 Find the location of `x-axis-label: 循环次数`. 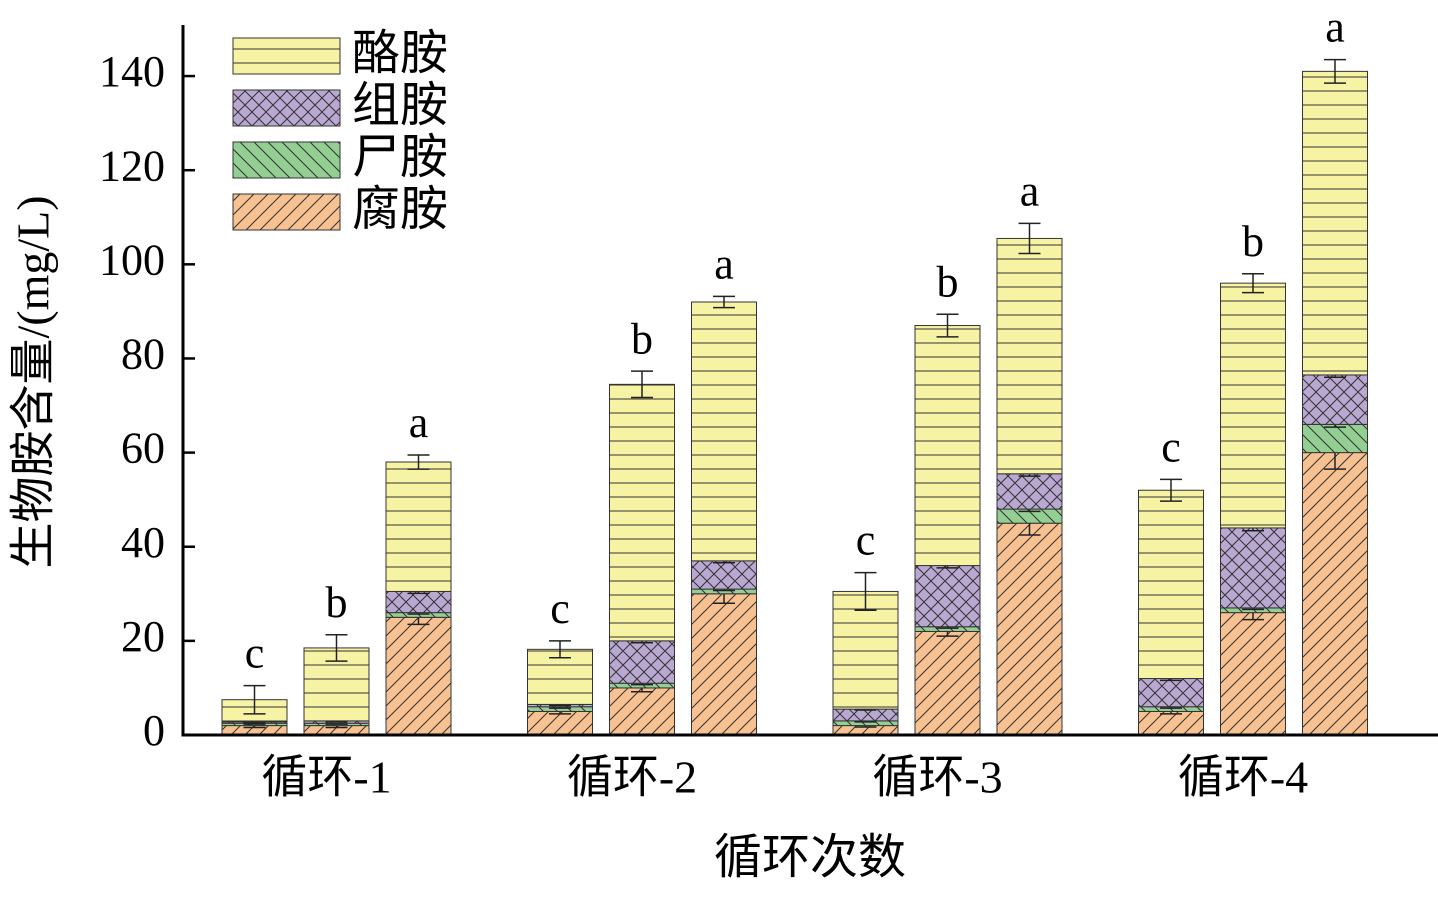

x-axis-label: 循环次数 is located at coordinates (810, 857).